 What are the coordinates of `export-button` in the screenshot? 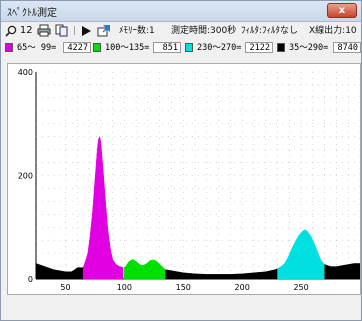 It's located at (104, 31).